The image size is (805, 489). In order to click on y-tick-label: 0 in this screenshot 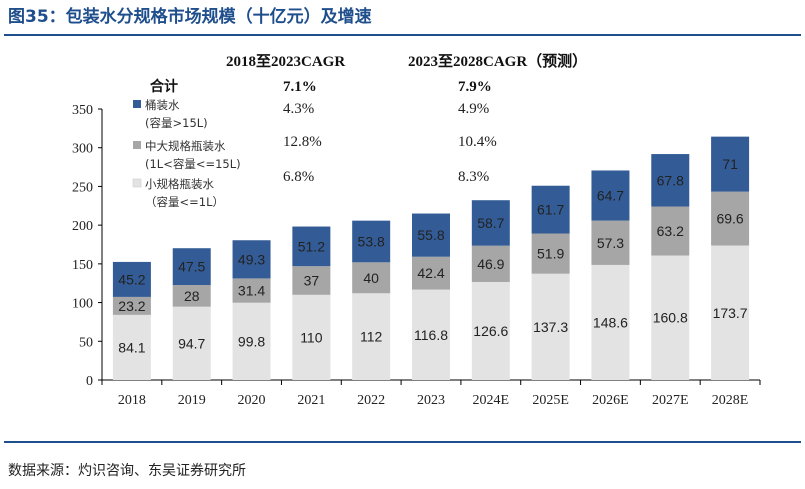, I will do `click(89, 381)`.